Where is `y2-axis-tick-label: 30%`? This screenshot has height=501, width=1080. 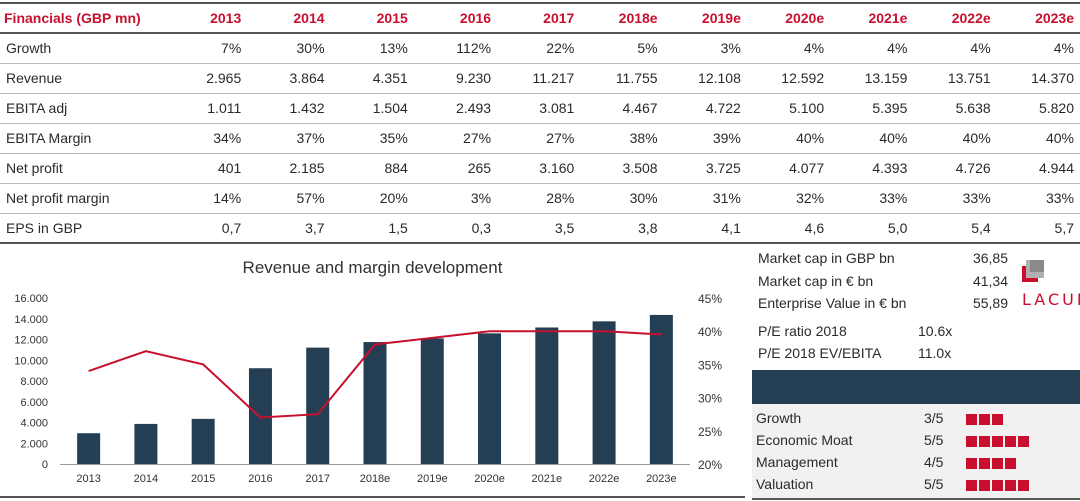 y2-axis-tick-label: 30% is located at coordinates (710, 399).